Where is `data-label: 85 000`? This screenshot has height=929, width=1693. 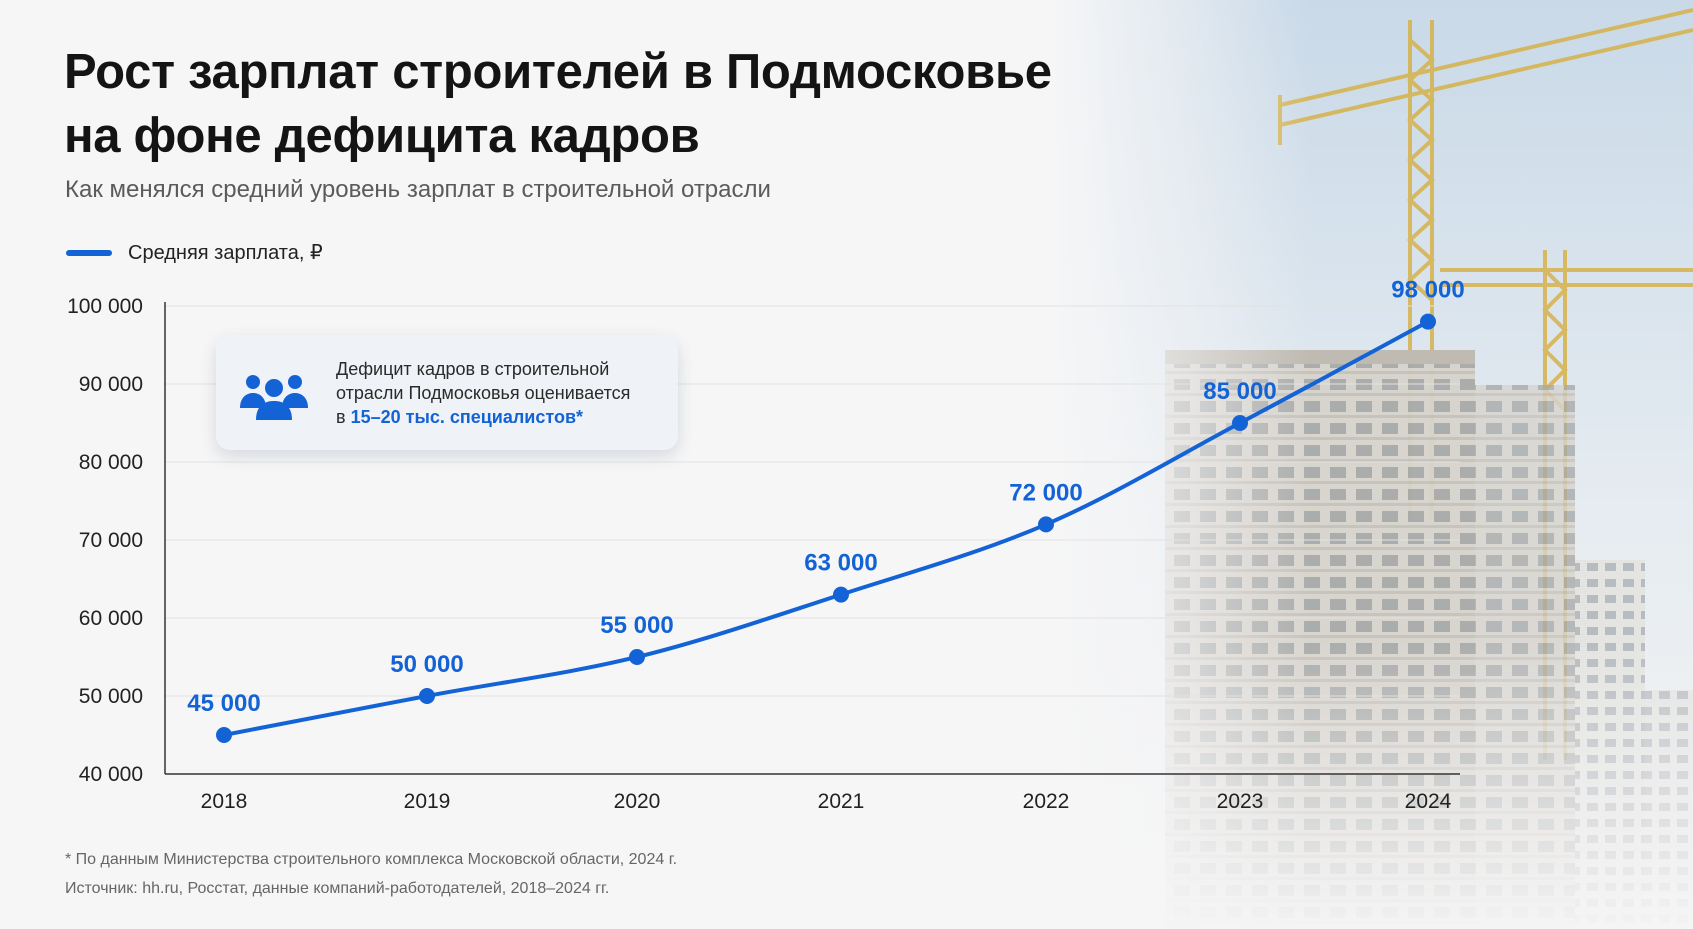 data-label: 85 000 is located at coordinates (1239, 391).